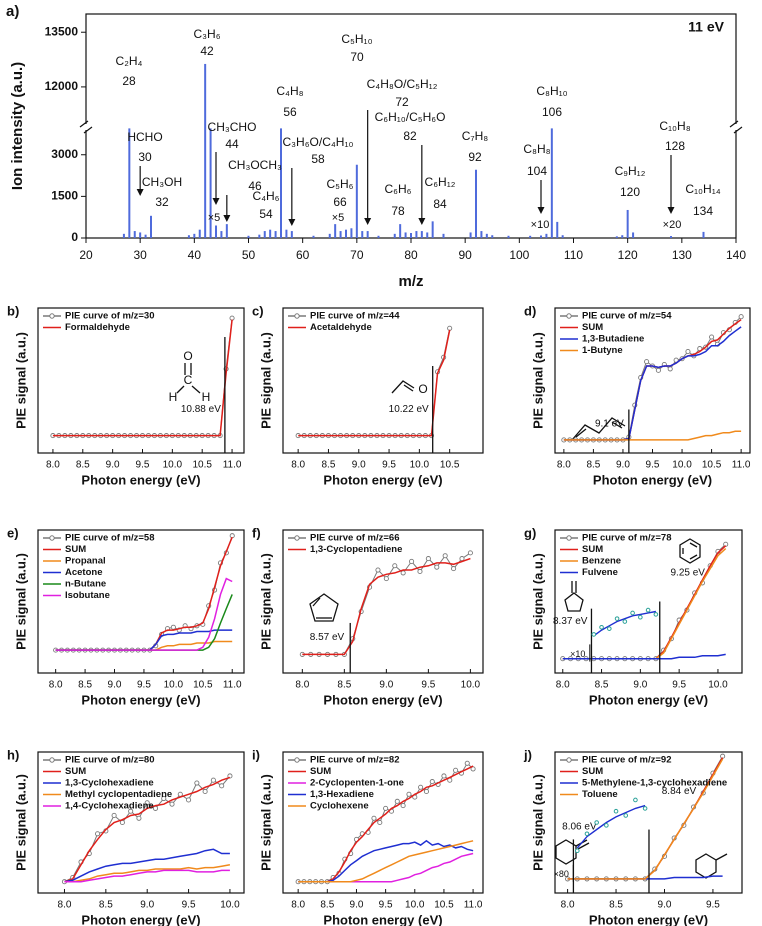  What do you see at coordinates (341, 327) in the screenshot?
I see `legend-label: Acetaldehyde` at bounding box center [341, 327].